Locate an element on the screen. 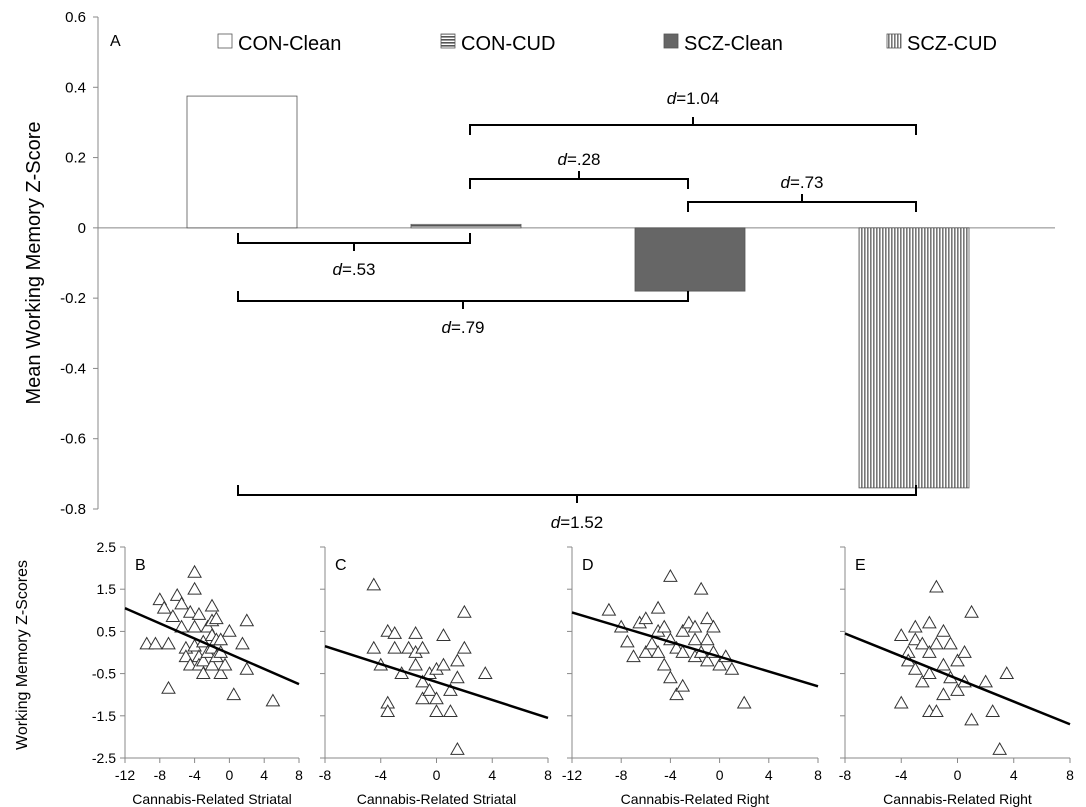 The height and width of the screenshot is (807, 1086). y-tick-label: 0 is located at coordinates (82, 228).